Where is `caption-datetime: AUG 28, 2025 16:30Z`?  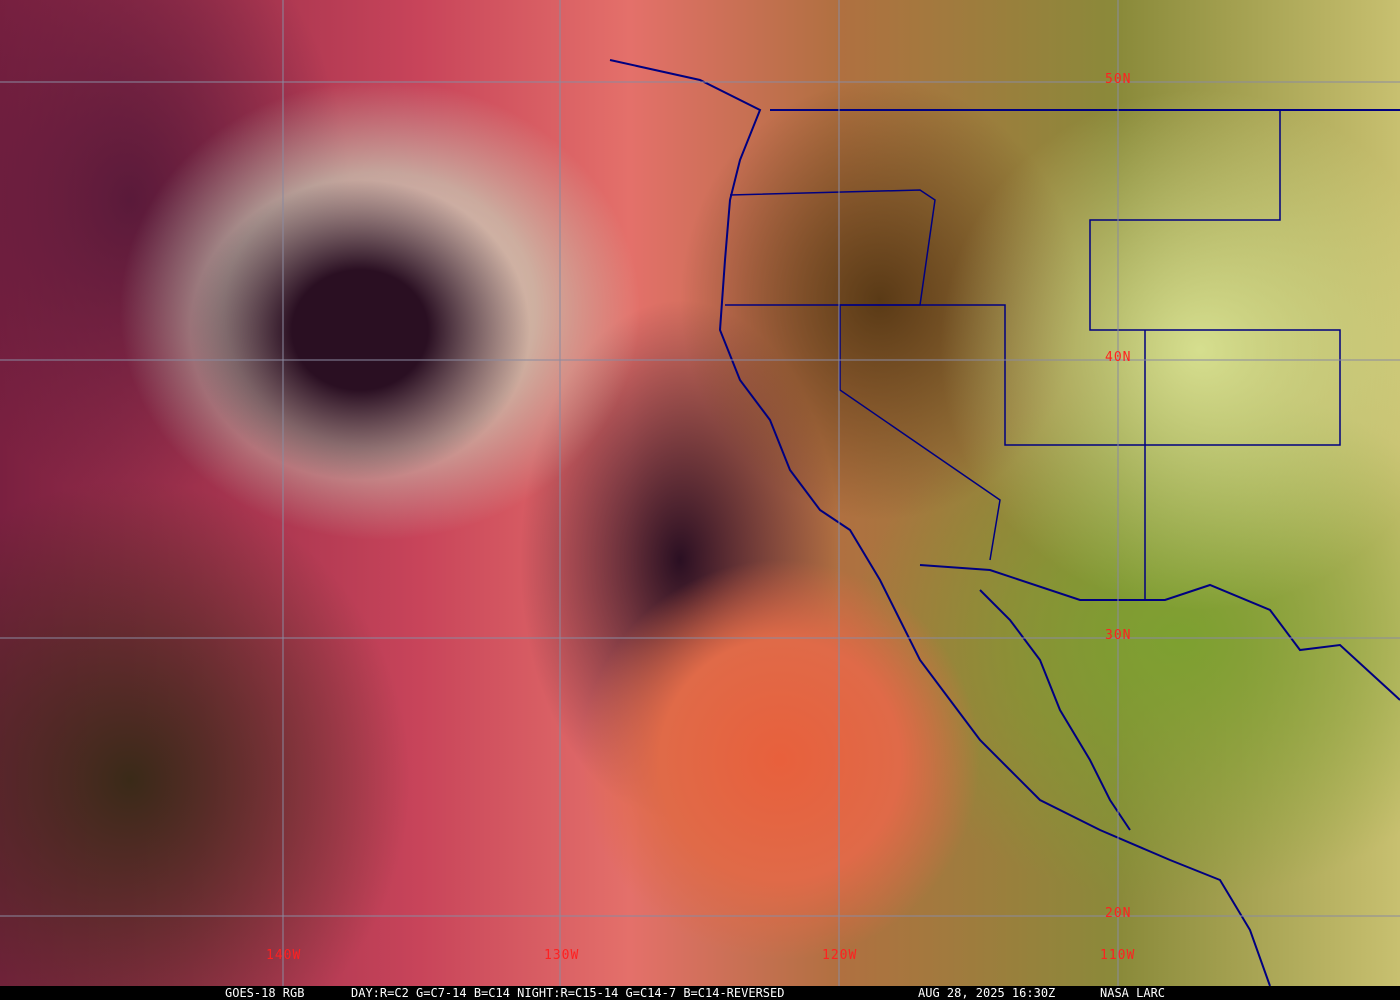
caption-datetime: AUG 28, 2025 16:30Z is located at coordinates (987, 993).